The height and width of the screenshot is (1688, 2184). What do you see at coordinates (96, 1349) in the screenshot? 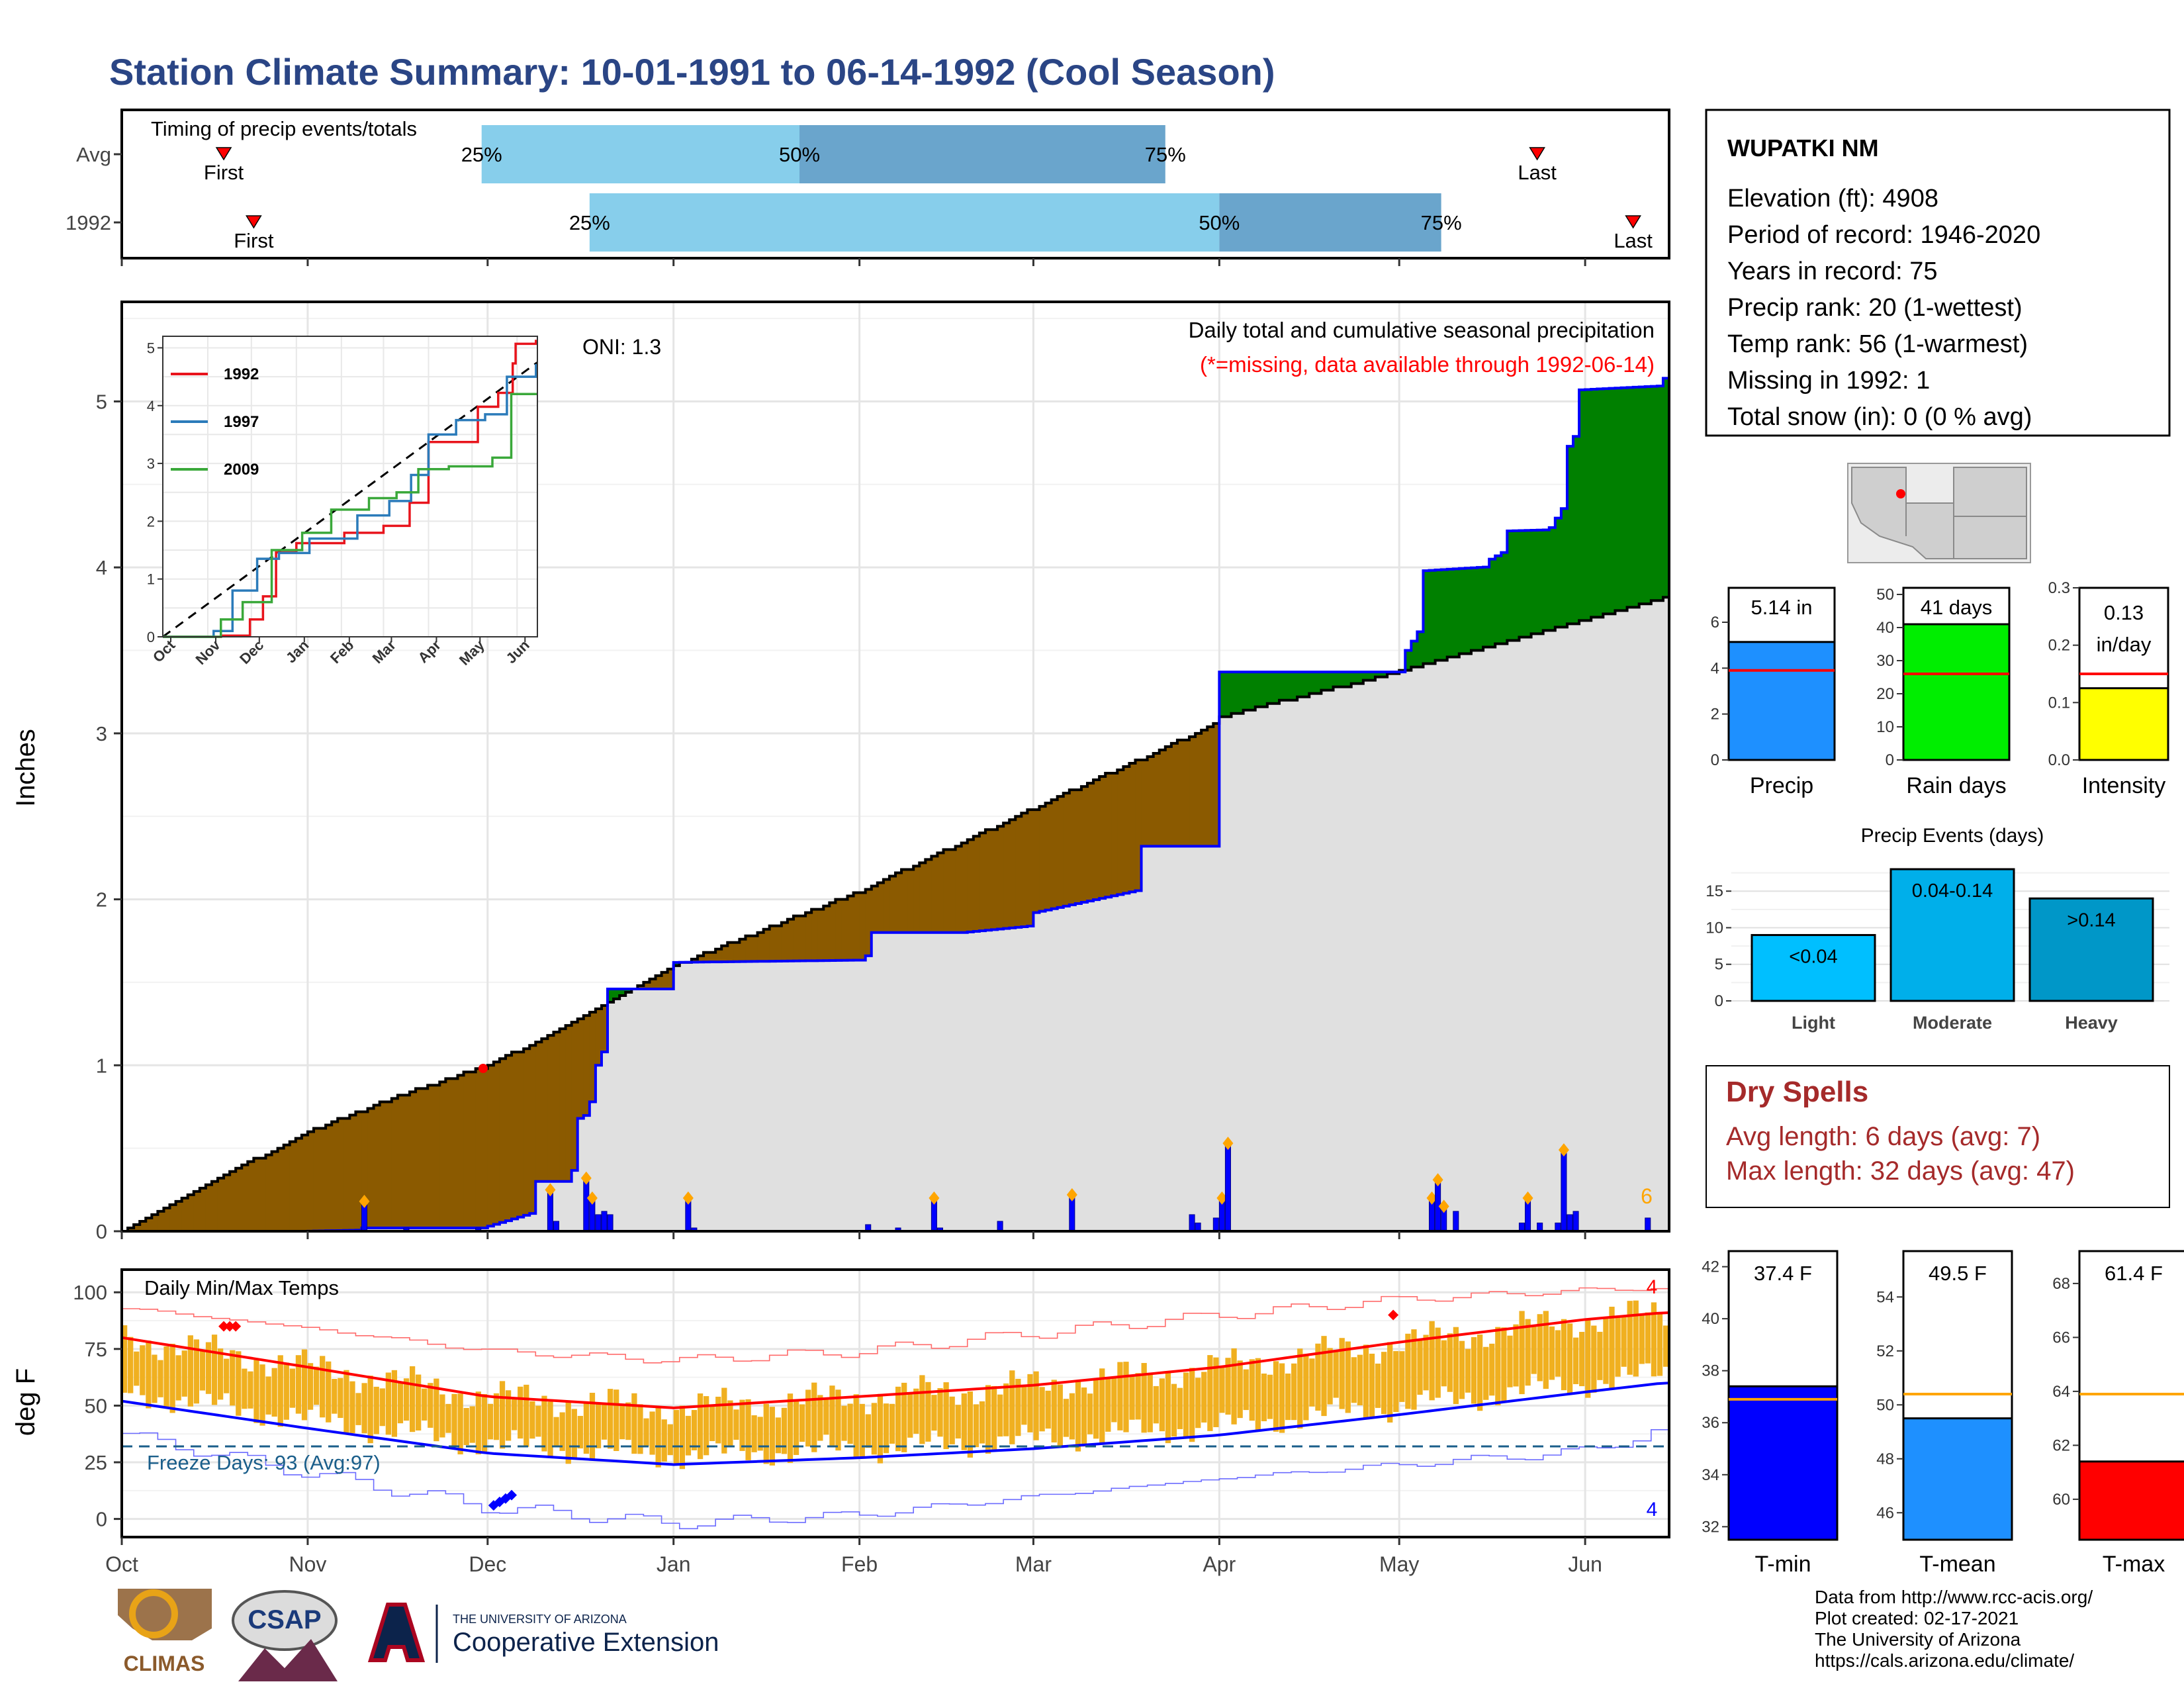
I see `temp-y-tick-label: 75` at bounding box center [96, 1349].